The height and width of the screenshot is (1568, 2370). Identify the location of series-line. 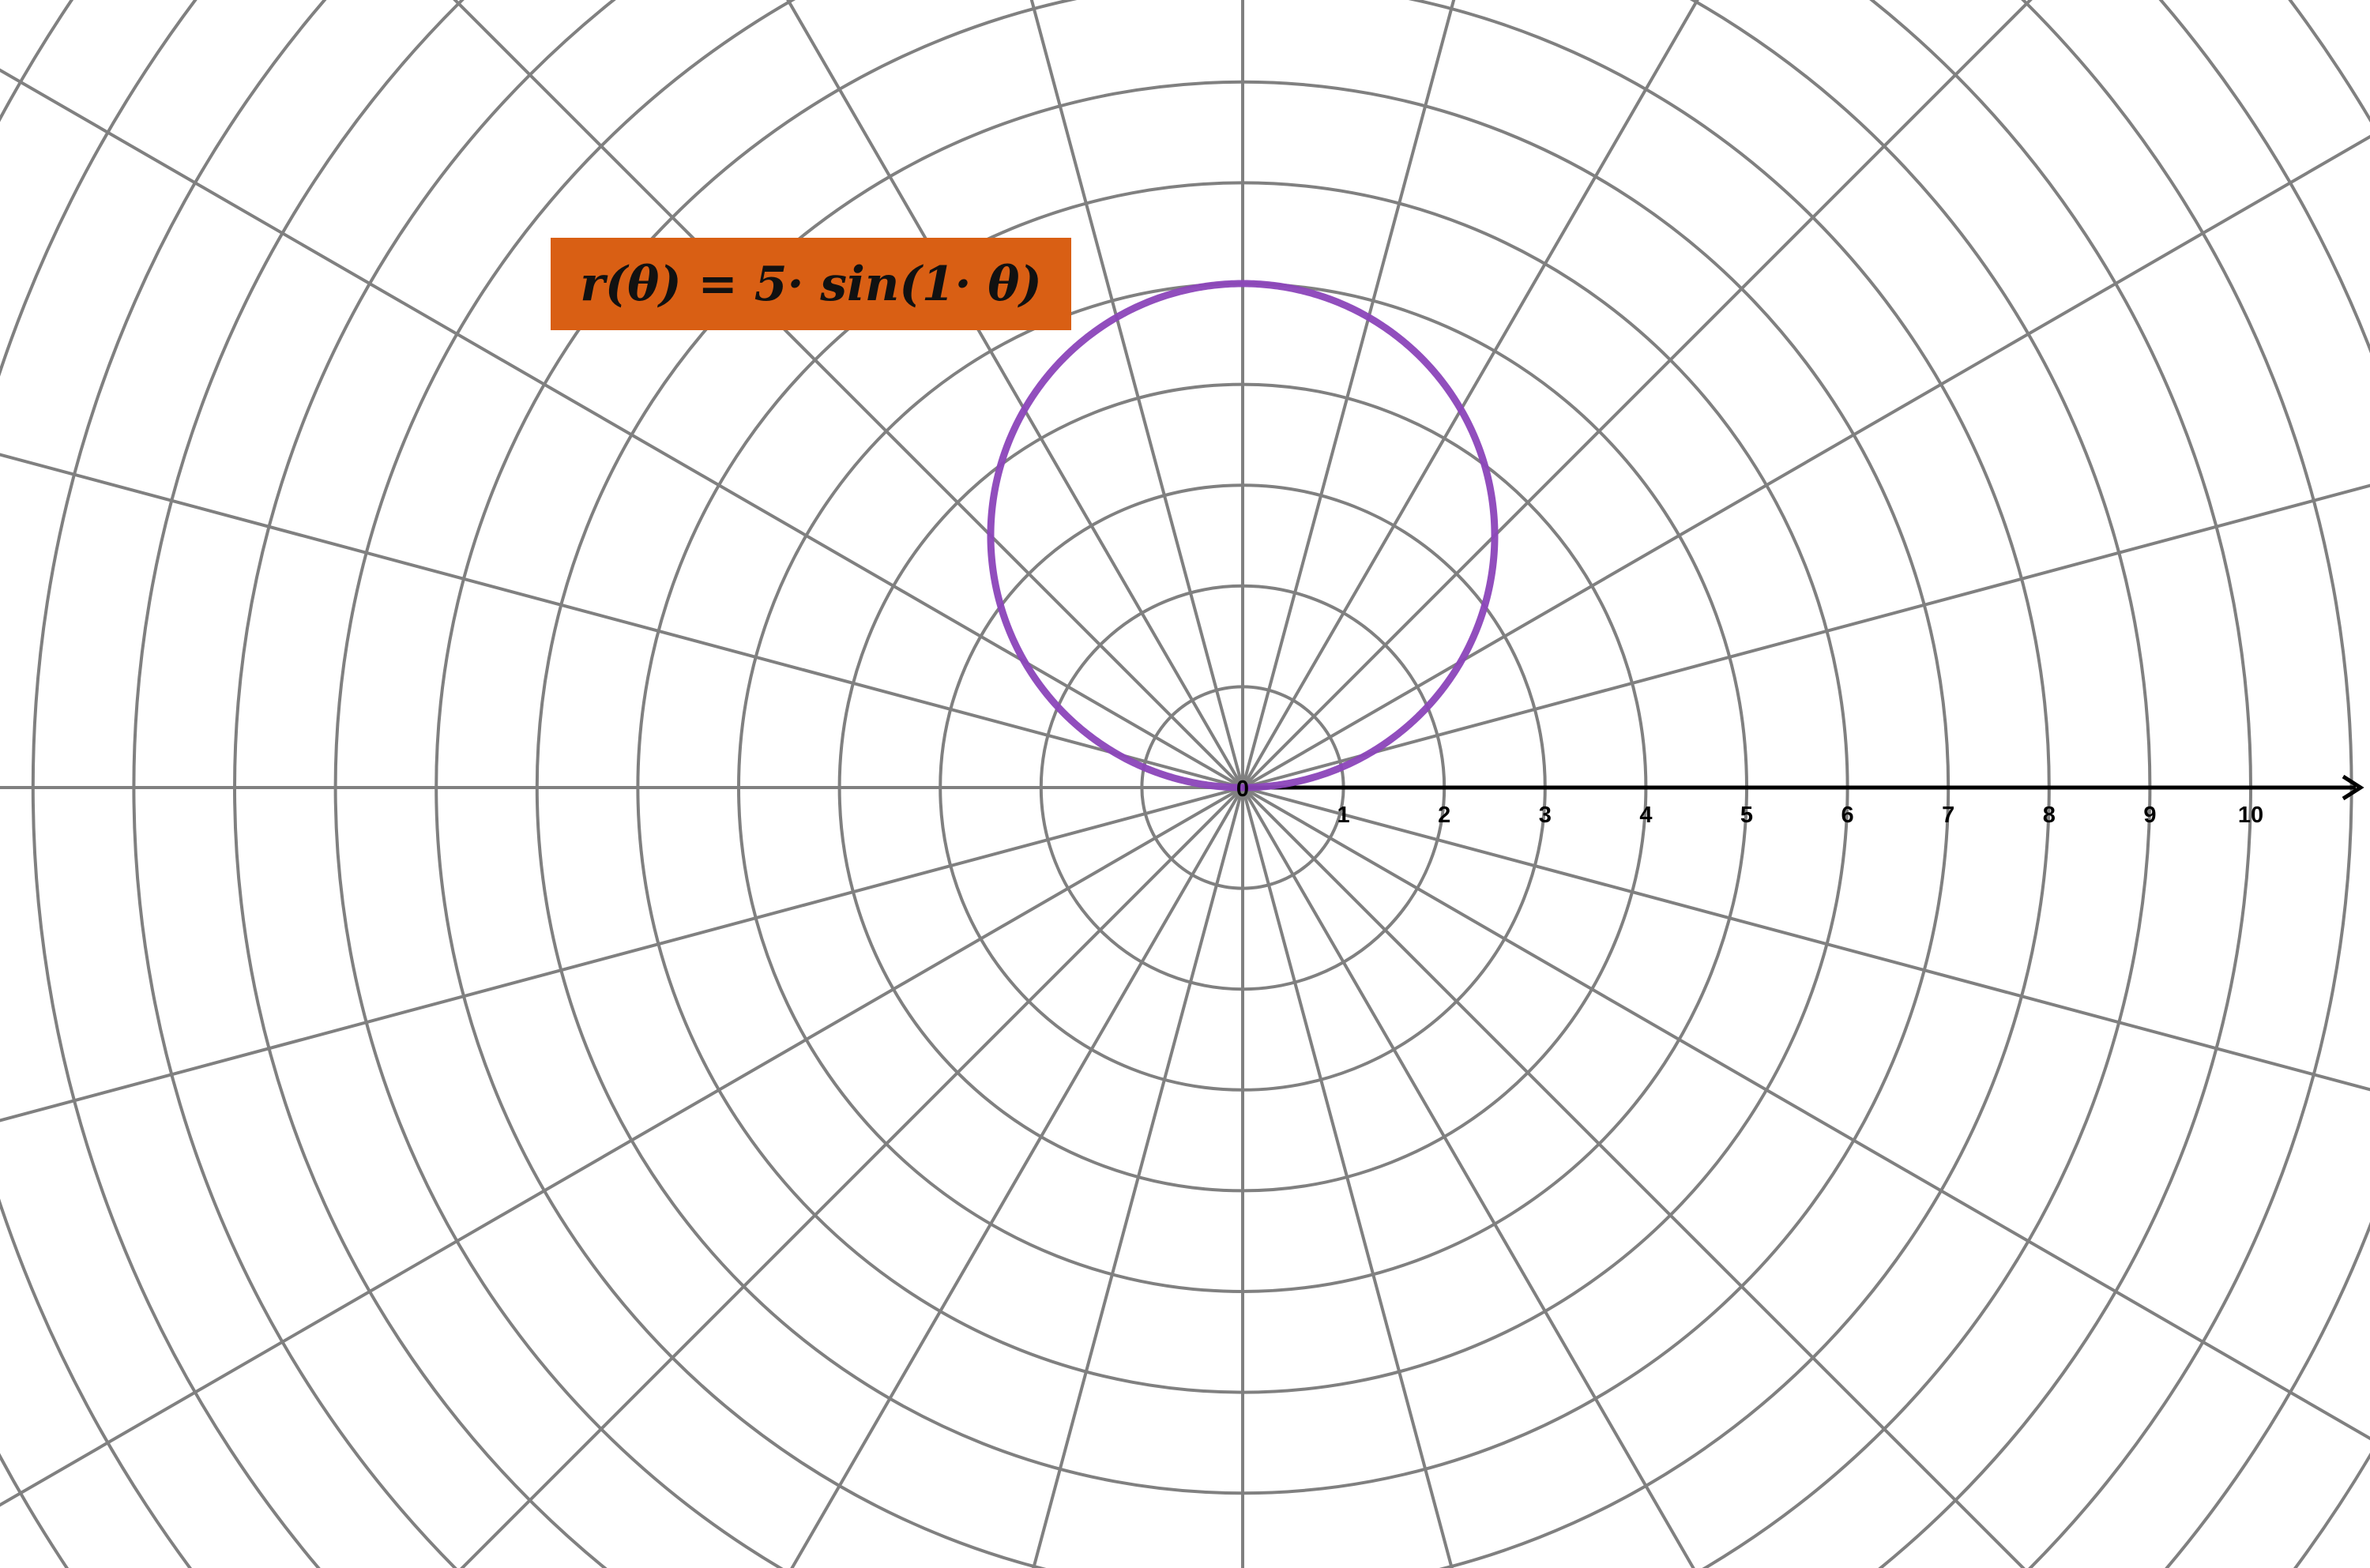
(1243, 536).